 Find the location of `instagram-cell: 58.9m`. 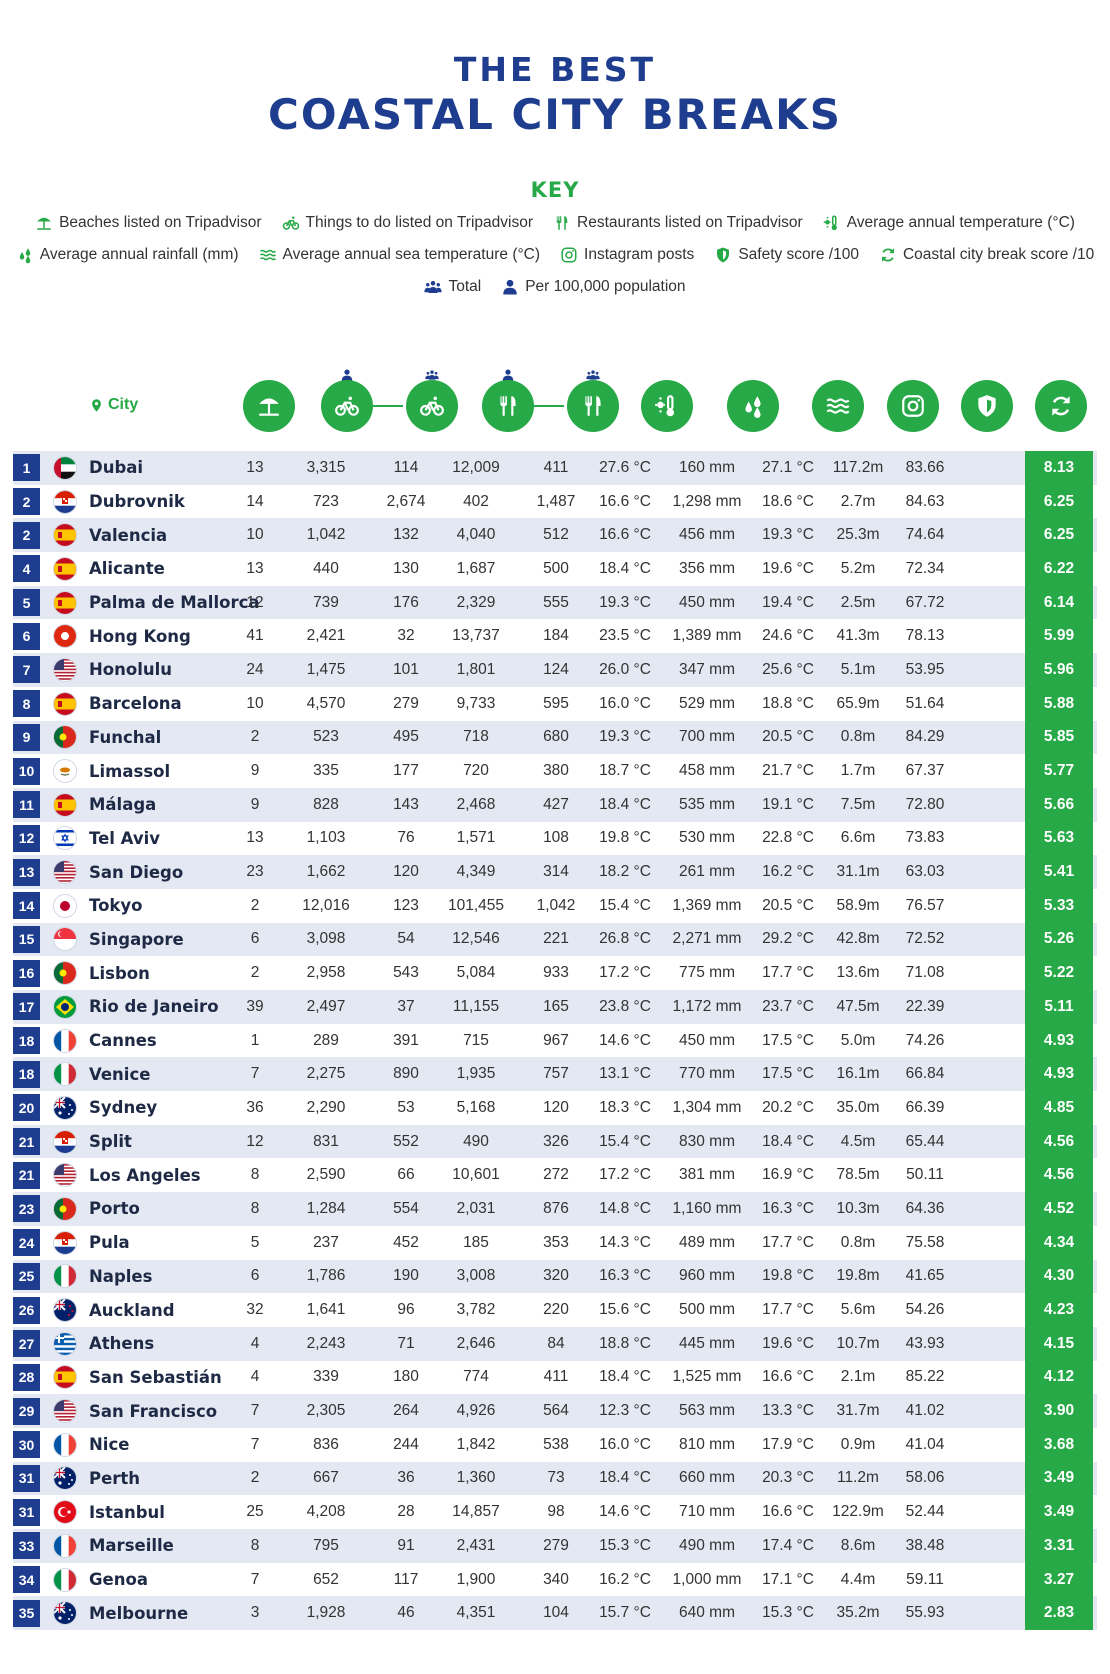

instagram-cell: 58.9m is located at coordinates (858, 905).